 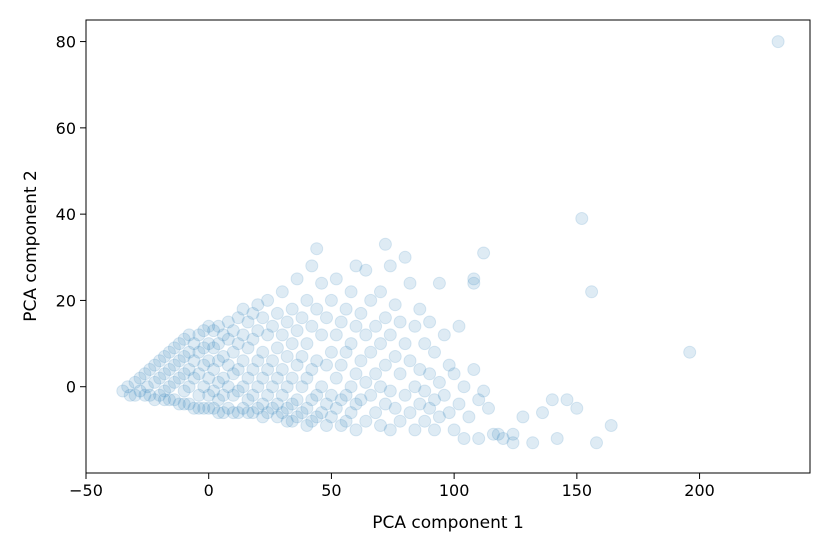 What do you see at coordinates (66, 214) in the screenshot?
I see `y-tick-label: 40` at bounding box center [66, 214].